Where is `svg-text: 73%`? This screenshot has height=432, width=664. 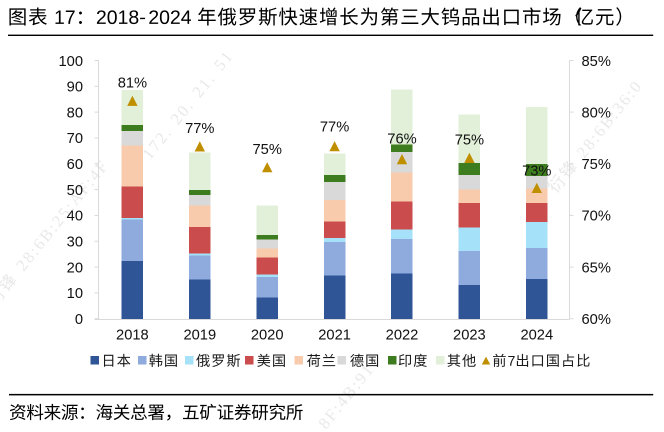 svg-text: 73% is located at coordinates (536, 171).